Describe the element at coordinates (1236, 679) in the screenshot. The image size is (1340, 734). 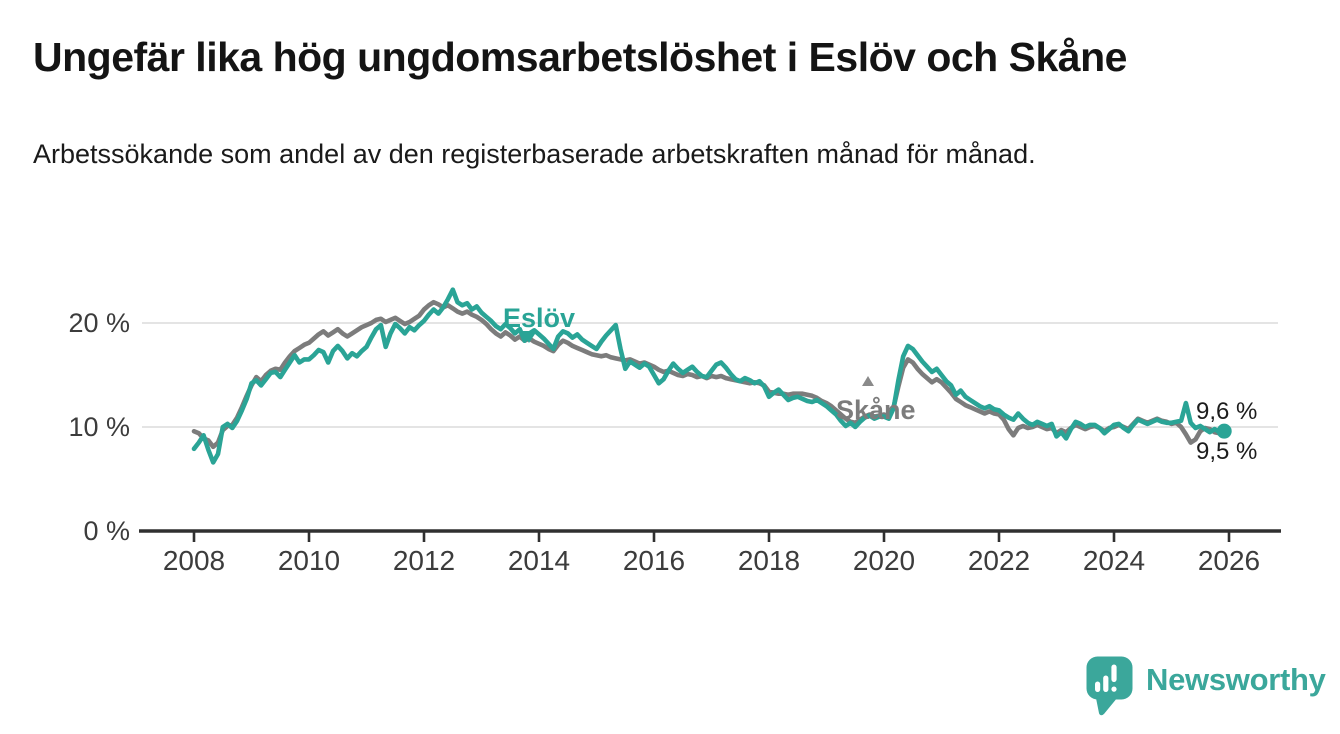
I see `newsworthy-logo-text: Newsworthy` at that location.